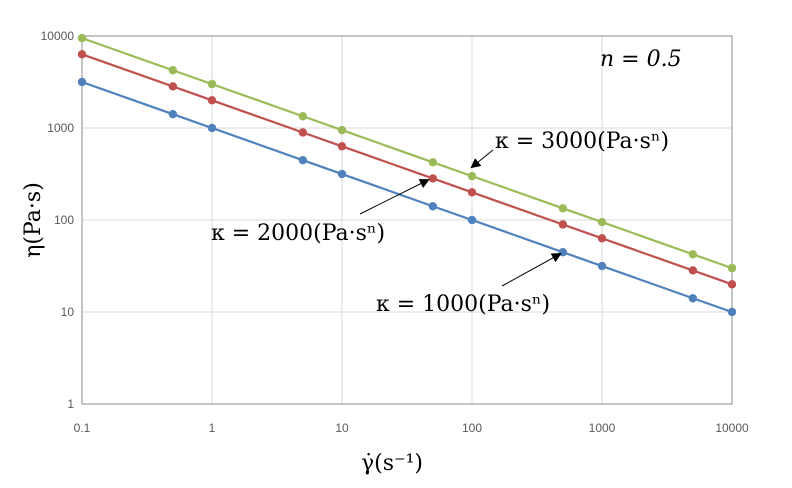 The image size is (792, 488). I want to click on annotation-k2000: κ = 2000(Pa·sⁿ), so click(298, 233).